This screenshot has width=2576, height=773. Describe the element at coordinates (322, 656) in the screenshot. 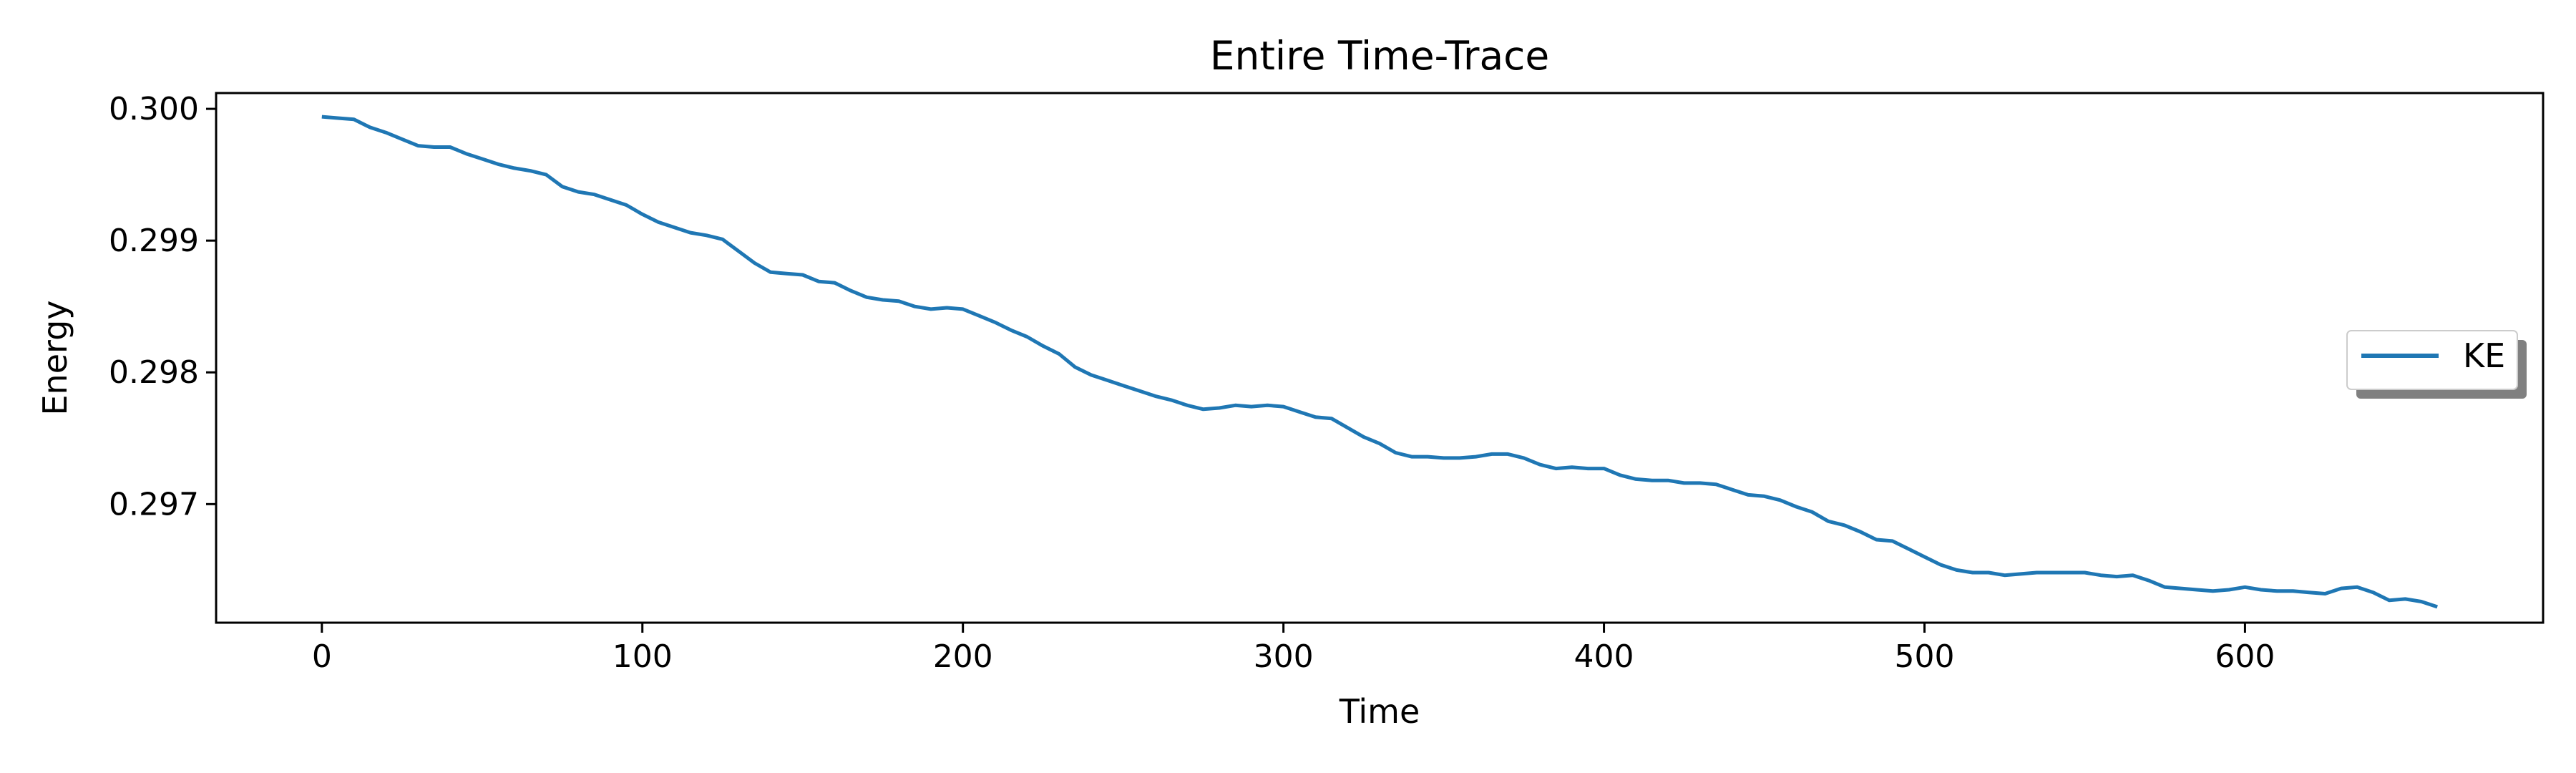

I see `x-tick-label: 0` at that location.